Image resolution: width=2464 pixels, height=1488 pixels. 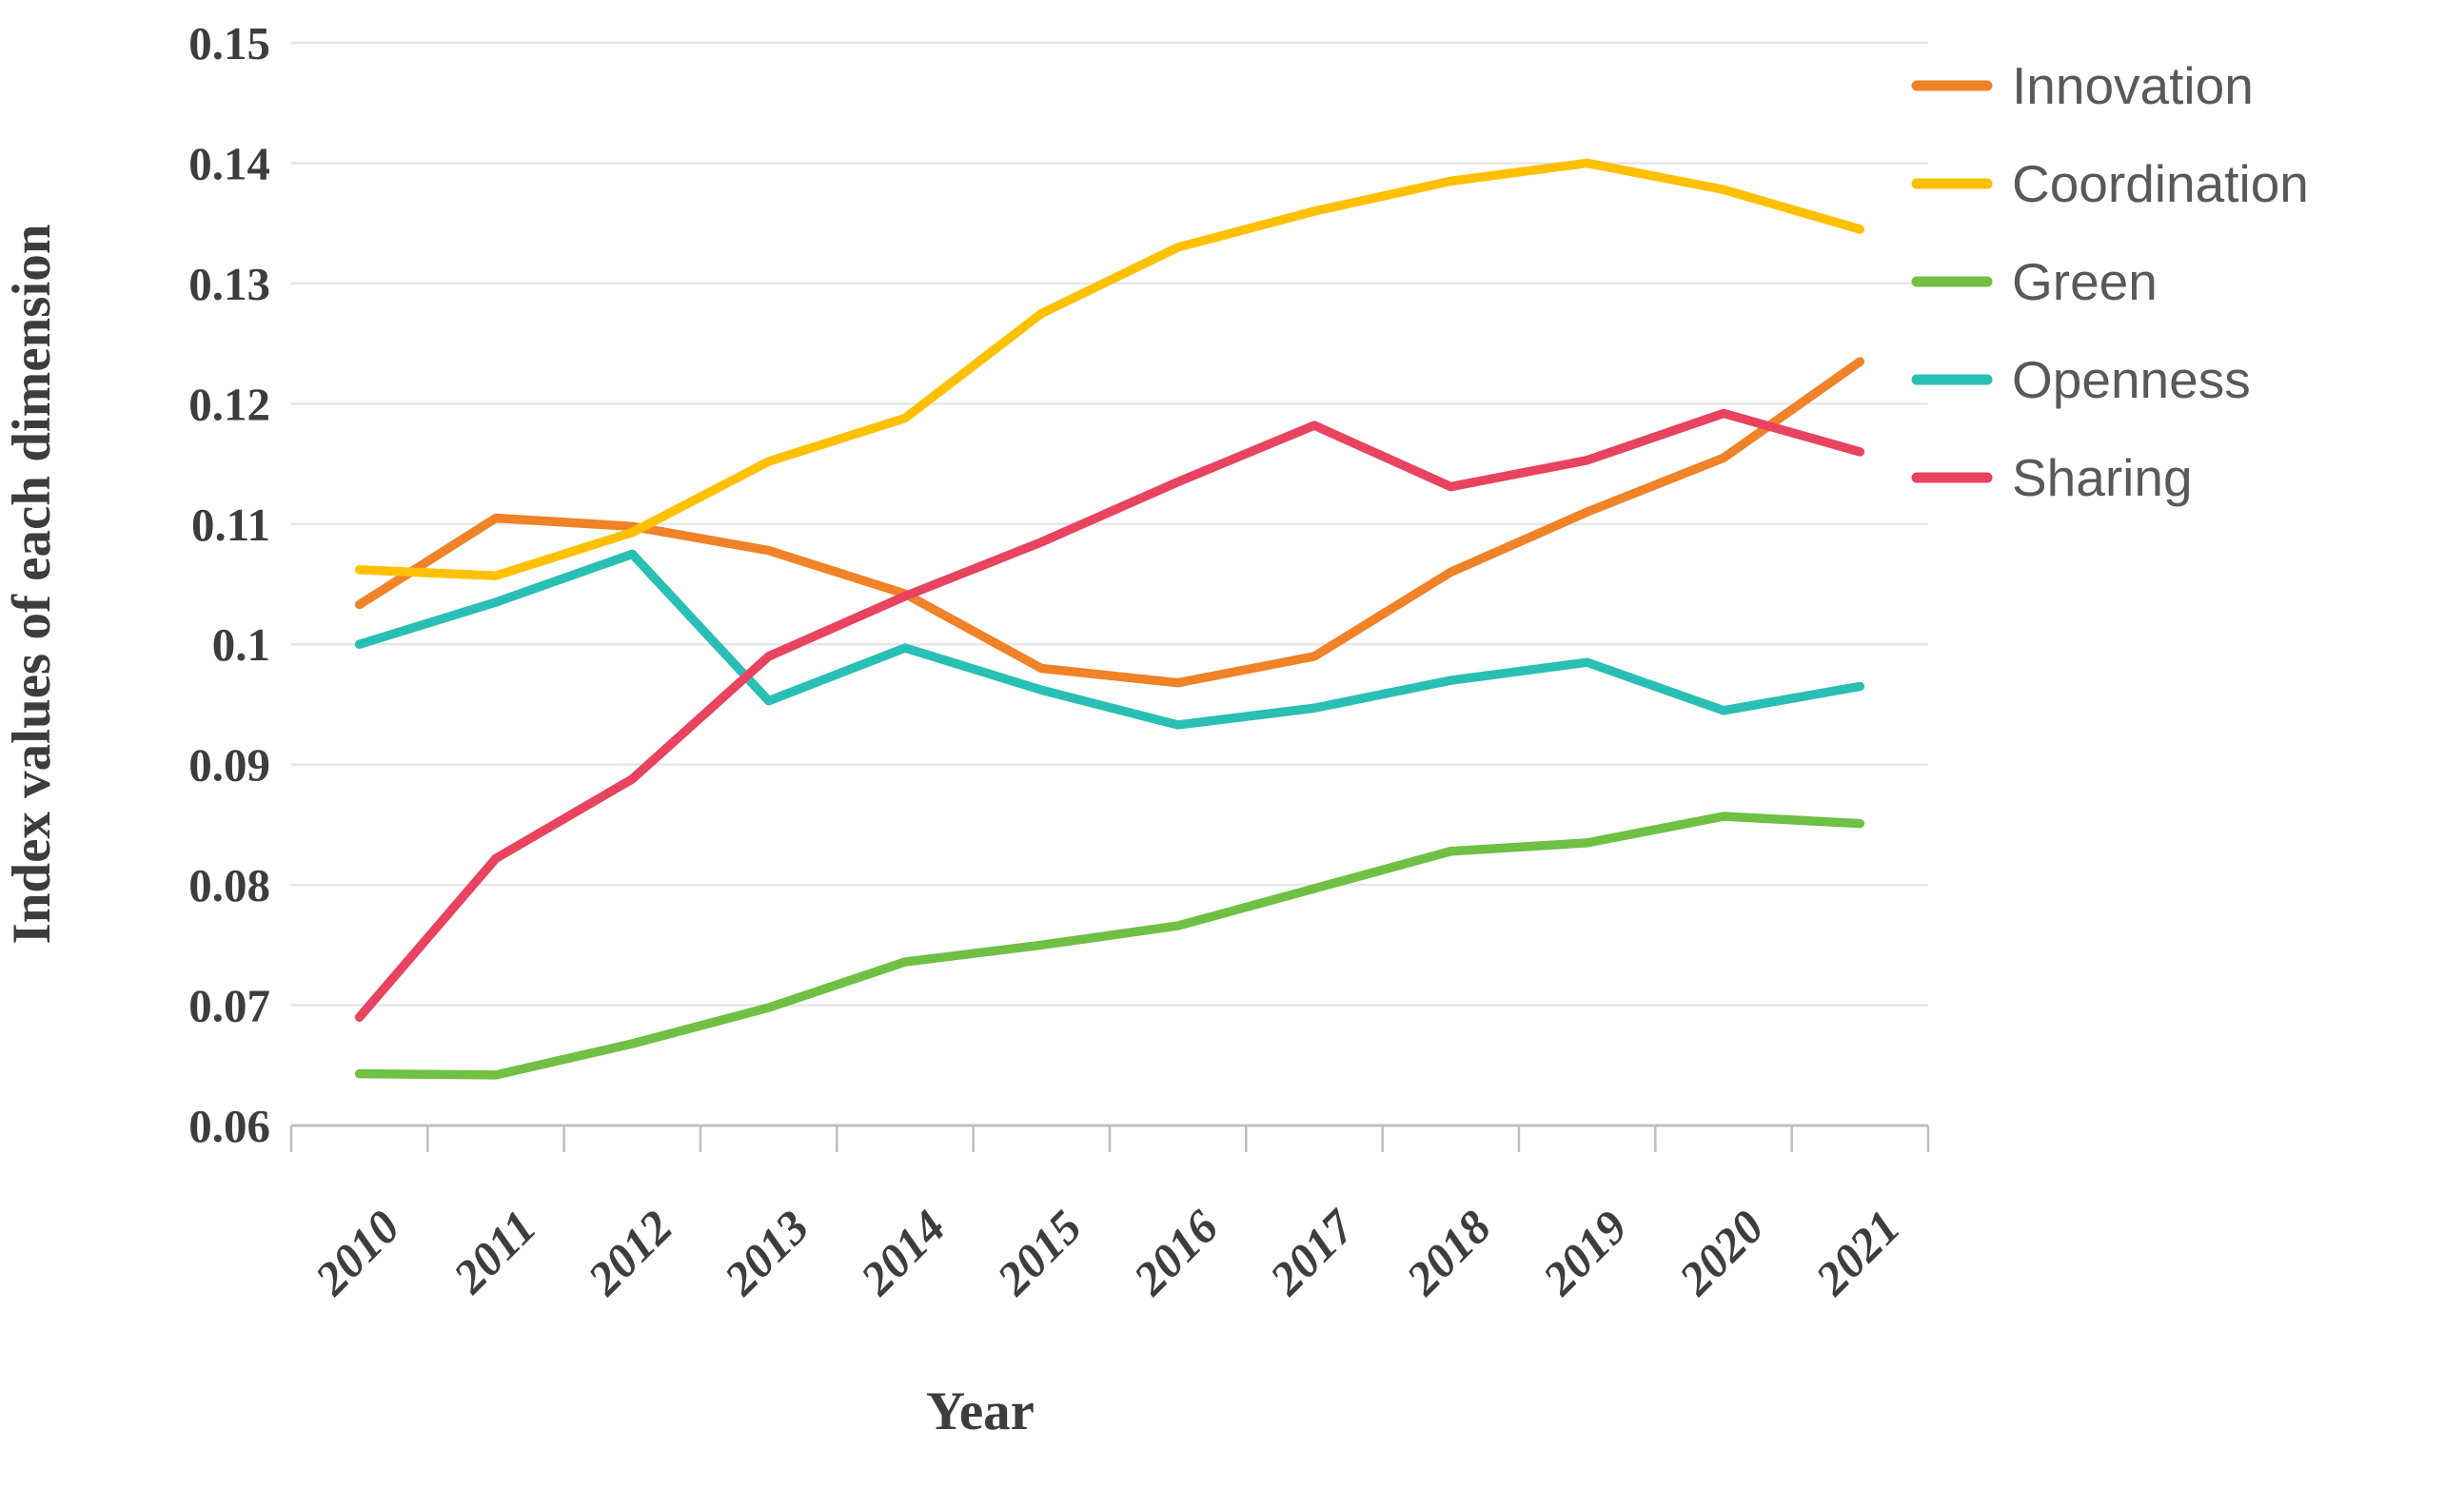 I want to click on axis-group, so click(x=1109, y=1138).